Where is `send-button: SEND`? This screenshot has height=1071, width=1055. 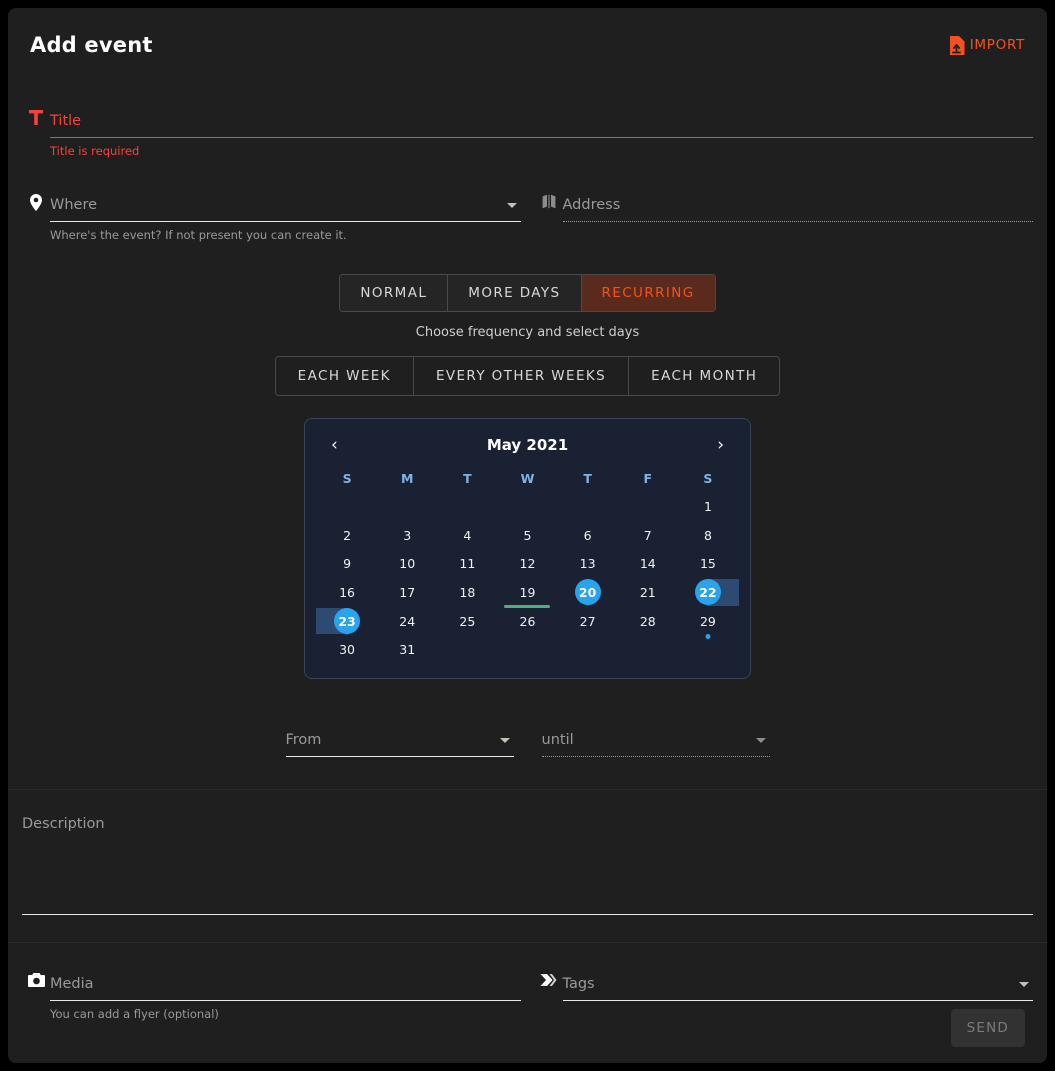 send-button: SEND is located at coordinates (987, 1028).